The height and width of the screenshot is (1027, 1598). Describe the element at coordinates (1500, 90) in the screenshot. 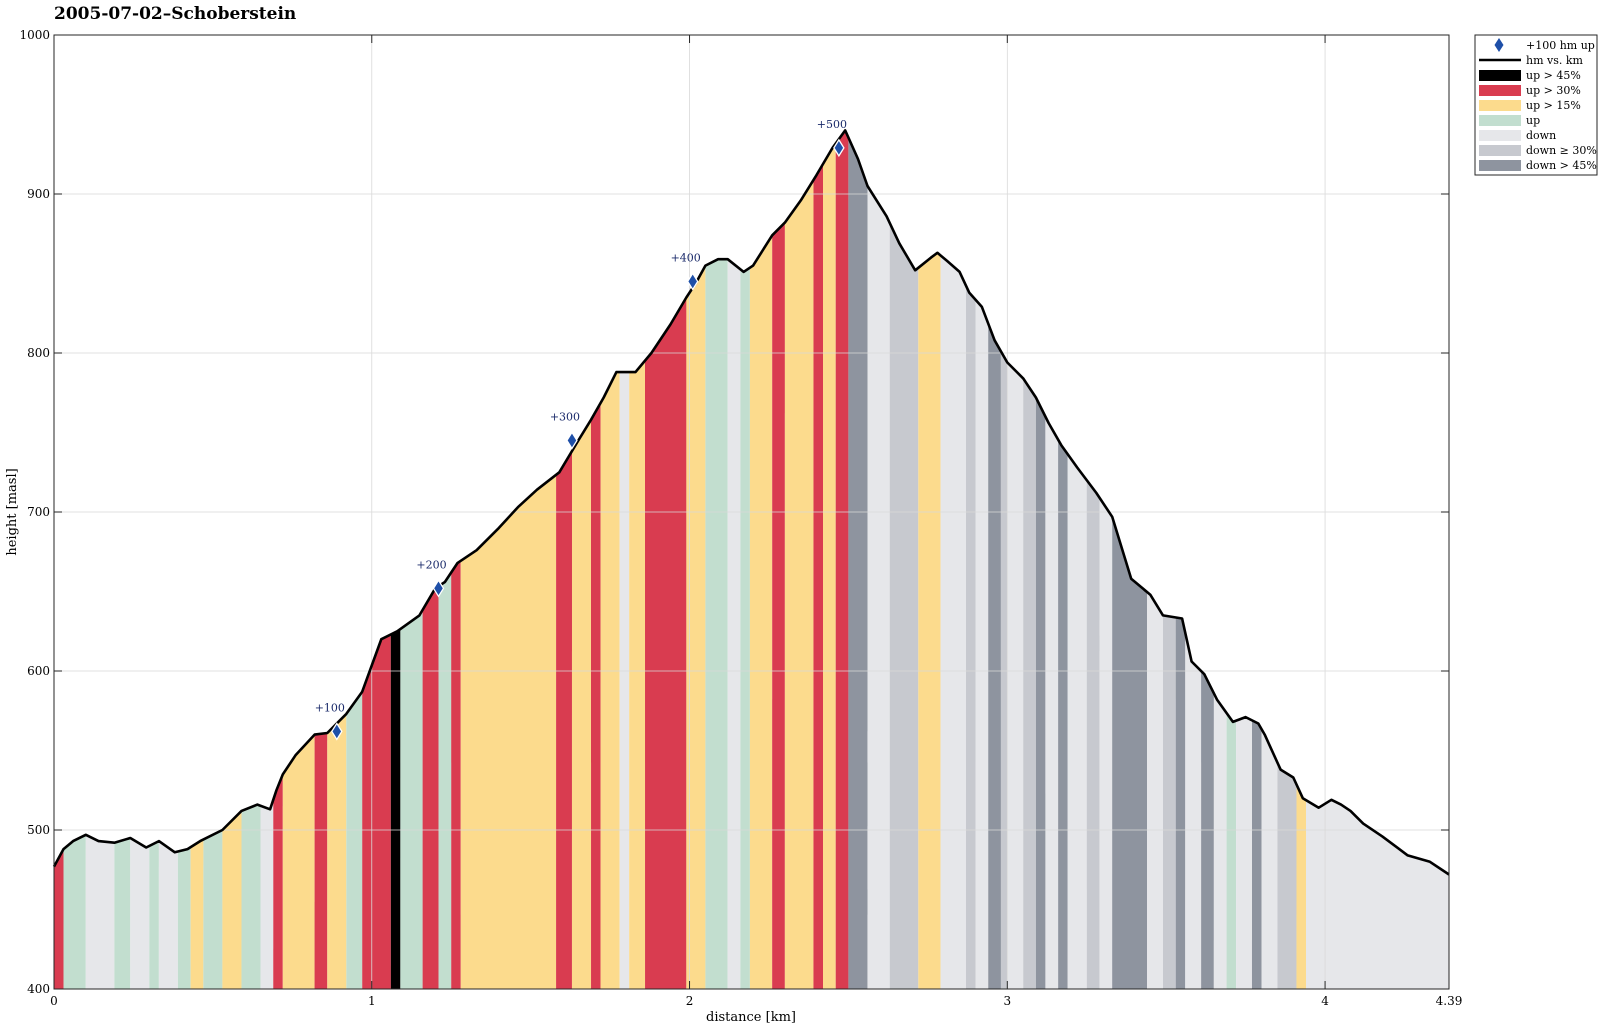

I see `legend-swatch-up-gt-30pct` at that location.